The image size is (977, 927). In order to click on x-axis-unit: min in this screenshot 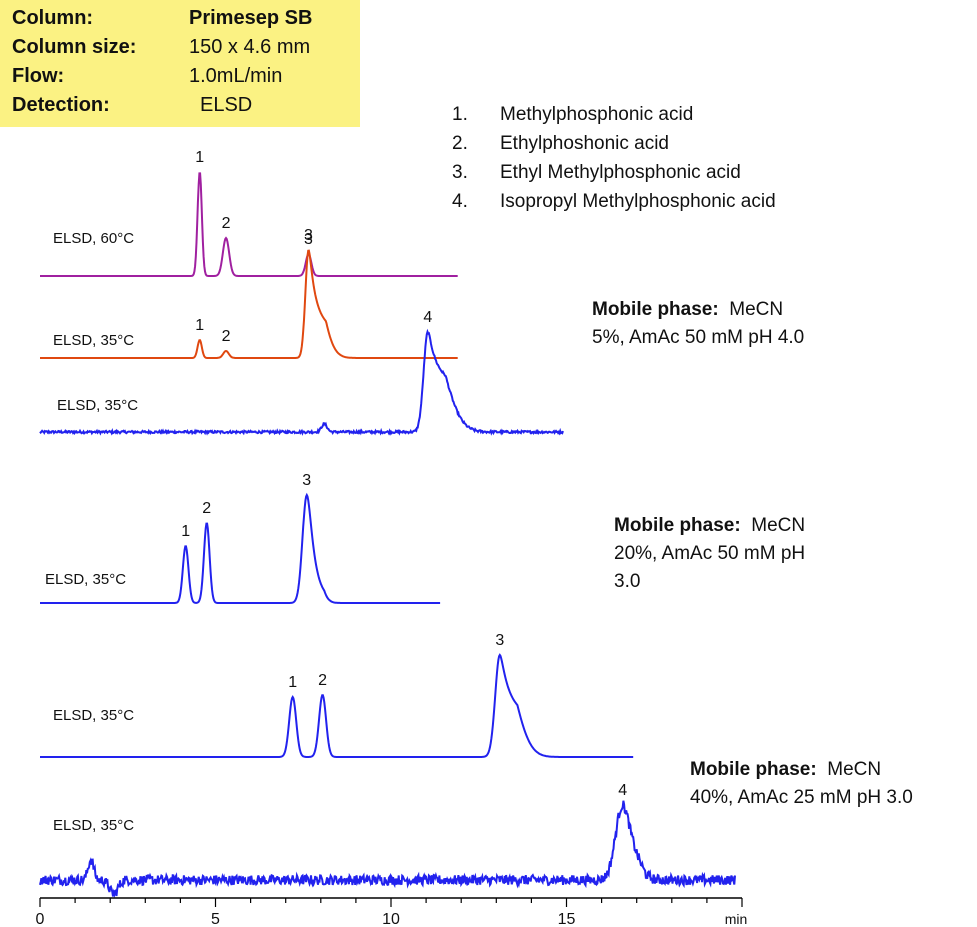, I will do `click(736, 919)`.